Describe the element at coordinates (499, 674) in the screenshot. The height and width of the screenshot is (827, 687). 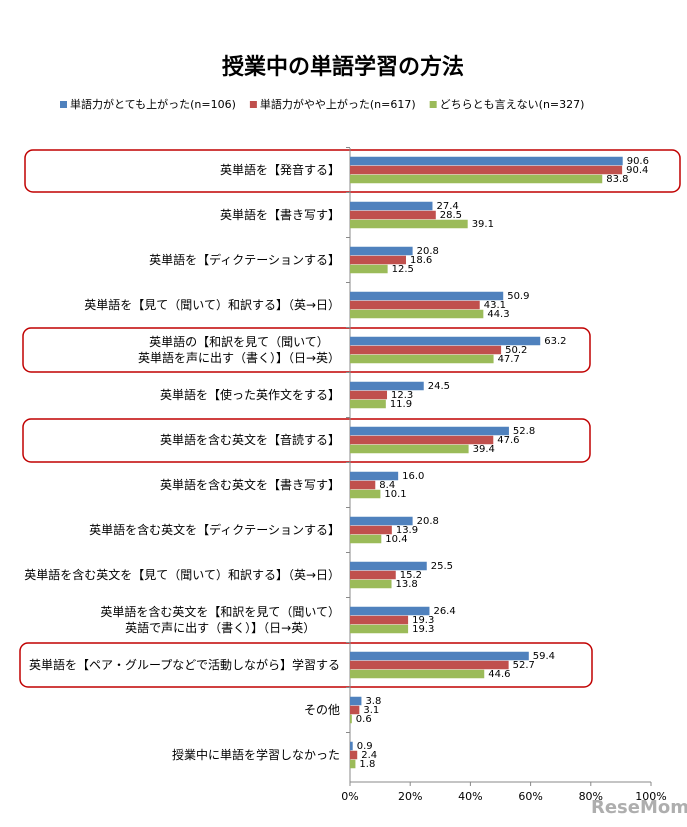
I see `value-label: 44.6` at that location.